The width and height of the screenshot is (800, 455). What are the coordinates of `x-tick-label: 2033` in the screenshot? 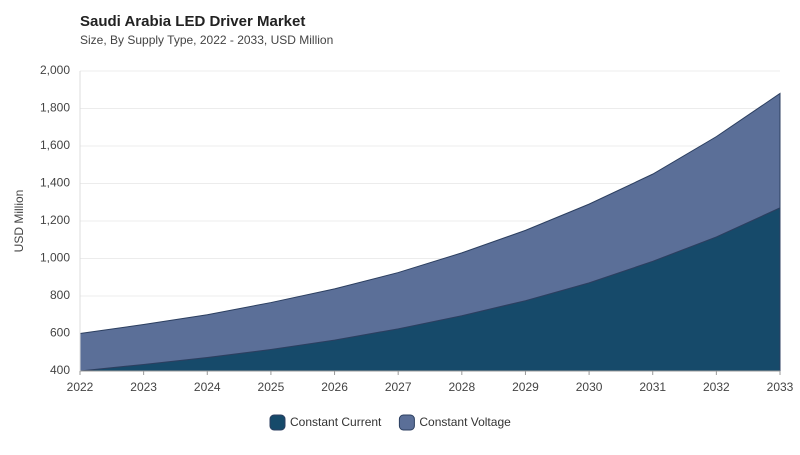 It's located at (780, 387).